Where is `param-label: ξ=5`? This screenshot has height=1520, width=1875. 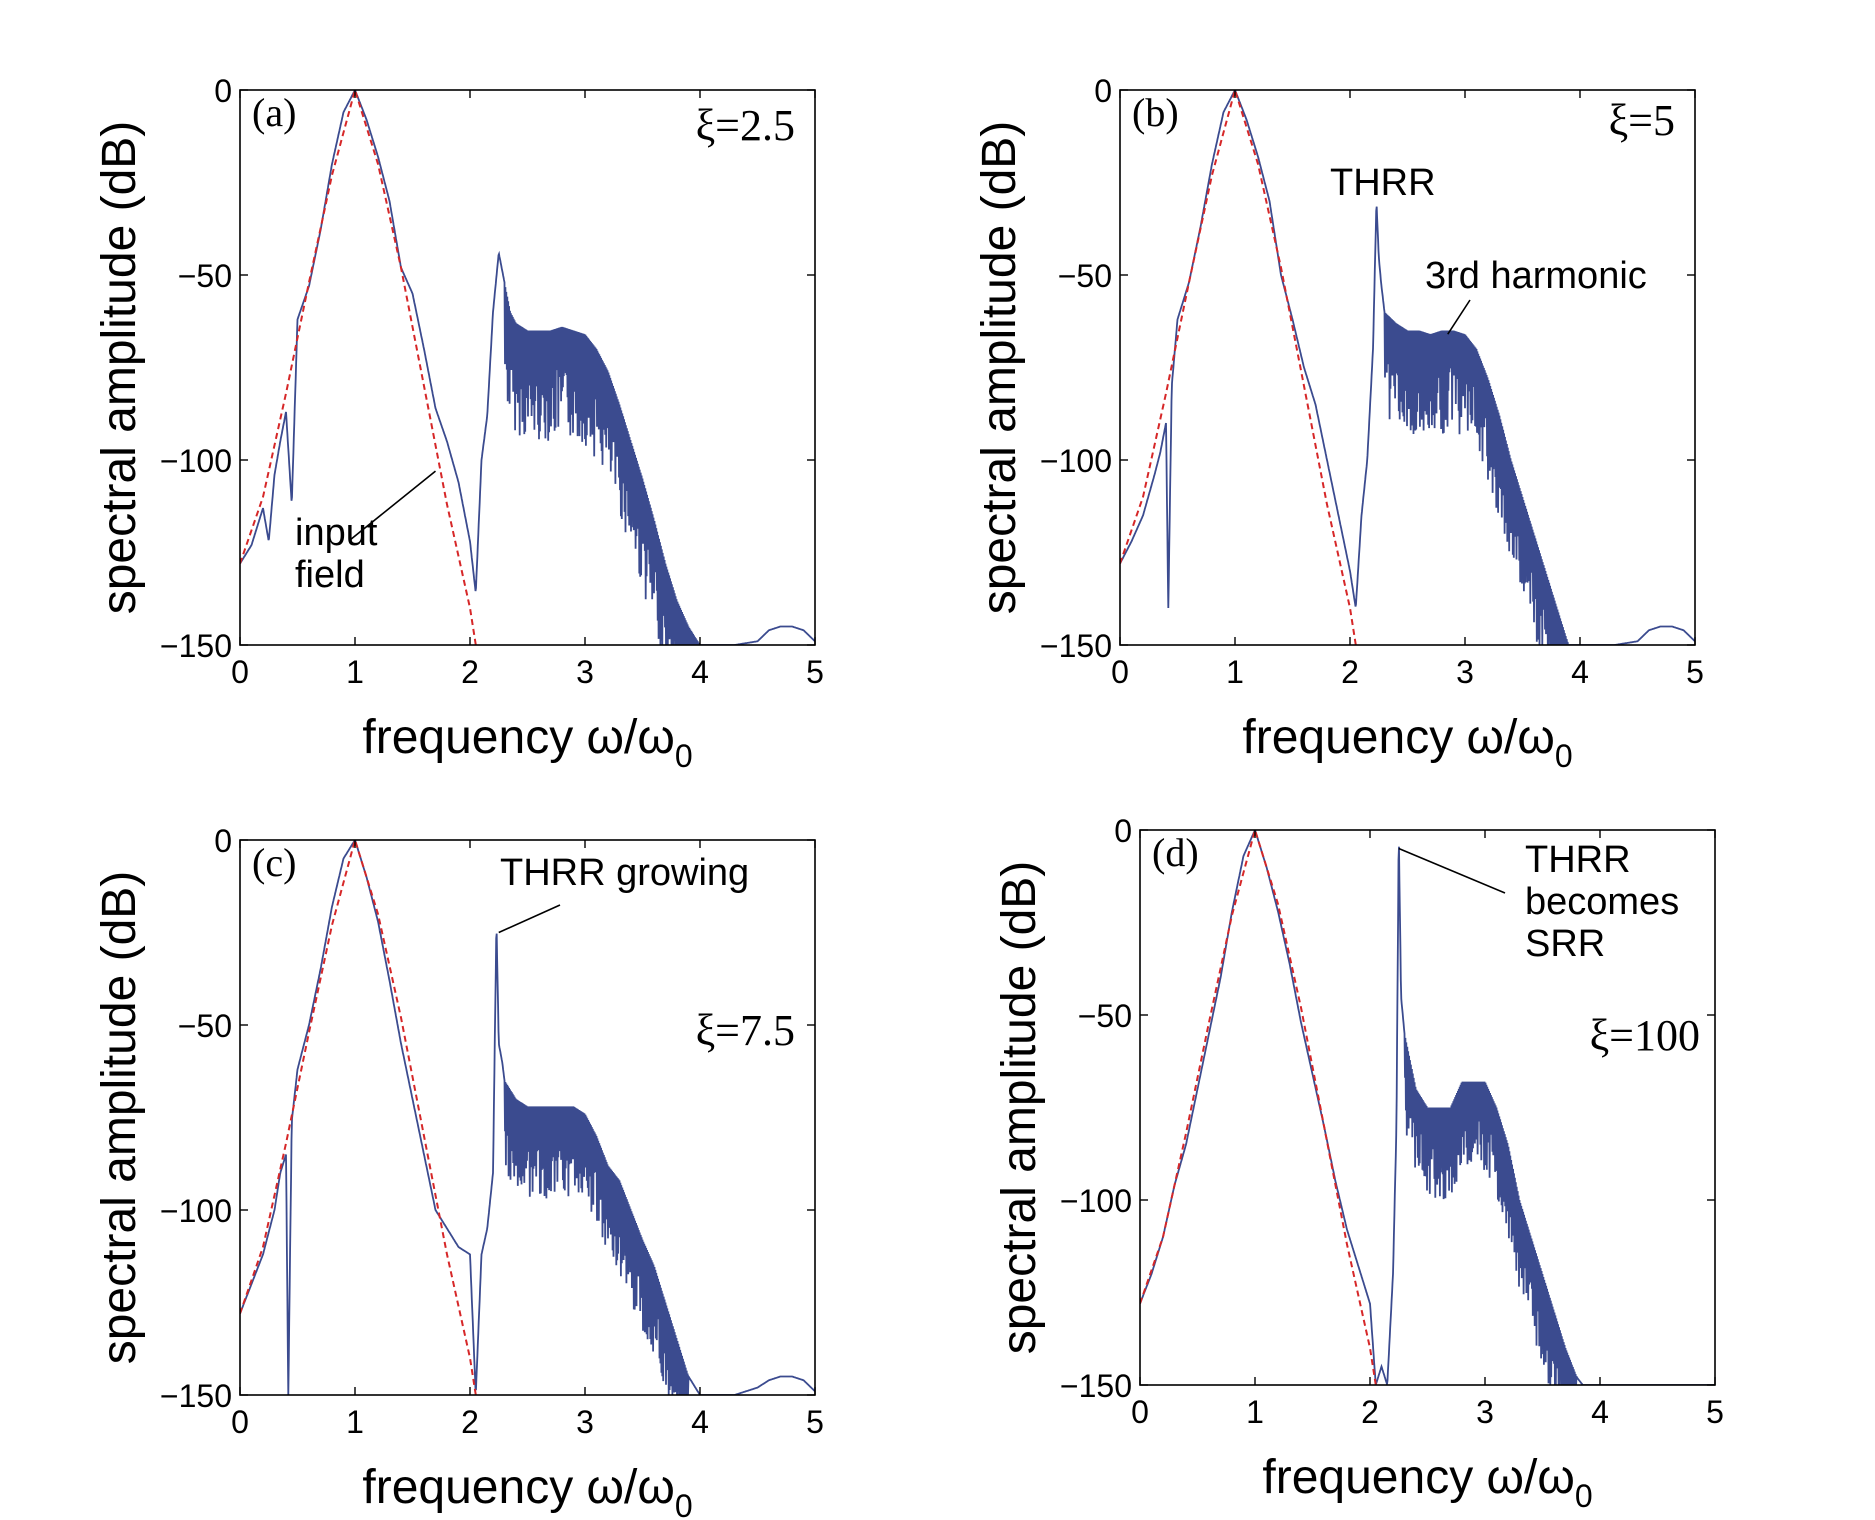
param-label: ξ=5 is located at coordinates (1642, 120).